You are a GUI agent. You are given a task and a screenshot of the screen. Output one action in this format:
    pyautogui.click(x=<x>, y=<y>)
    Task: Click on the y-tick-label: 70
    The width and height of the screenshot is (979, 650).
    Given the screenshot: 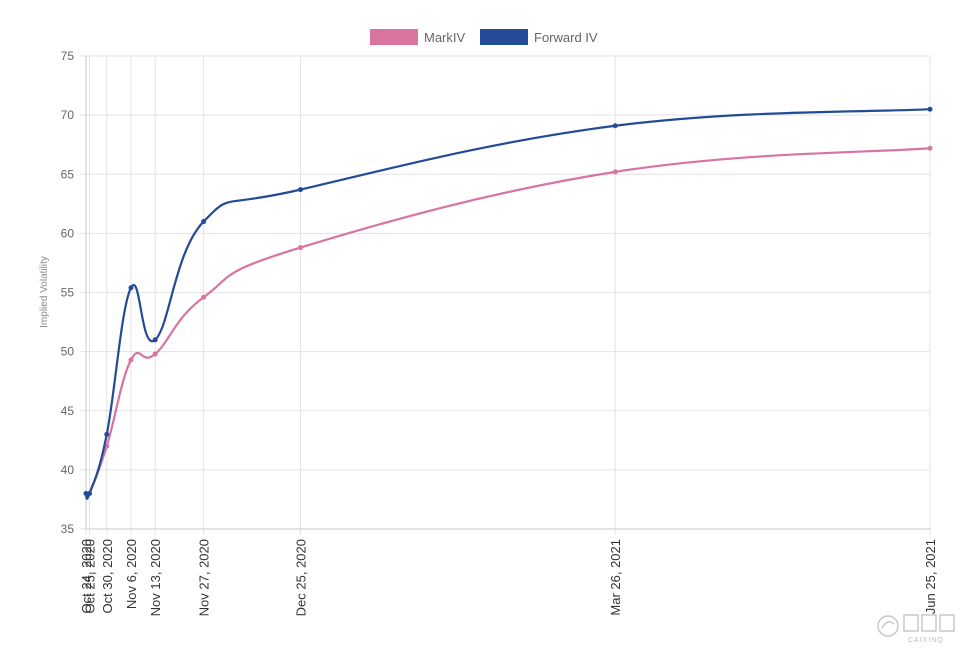 What is the action you would take?
    pyautogui.click(x=68, y=115)
    